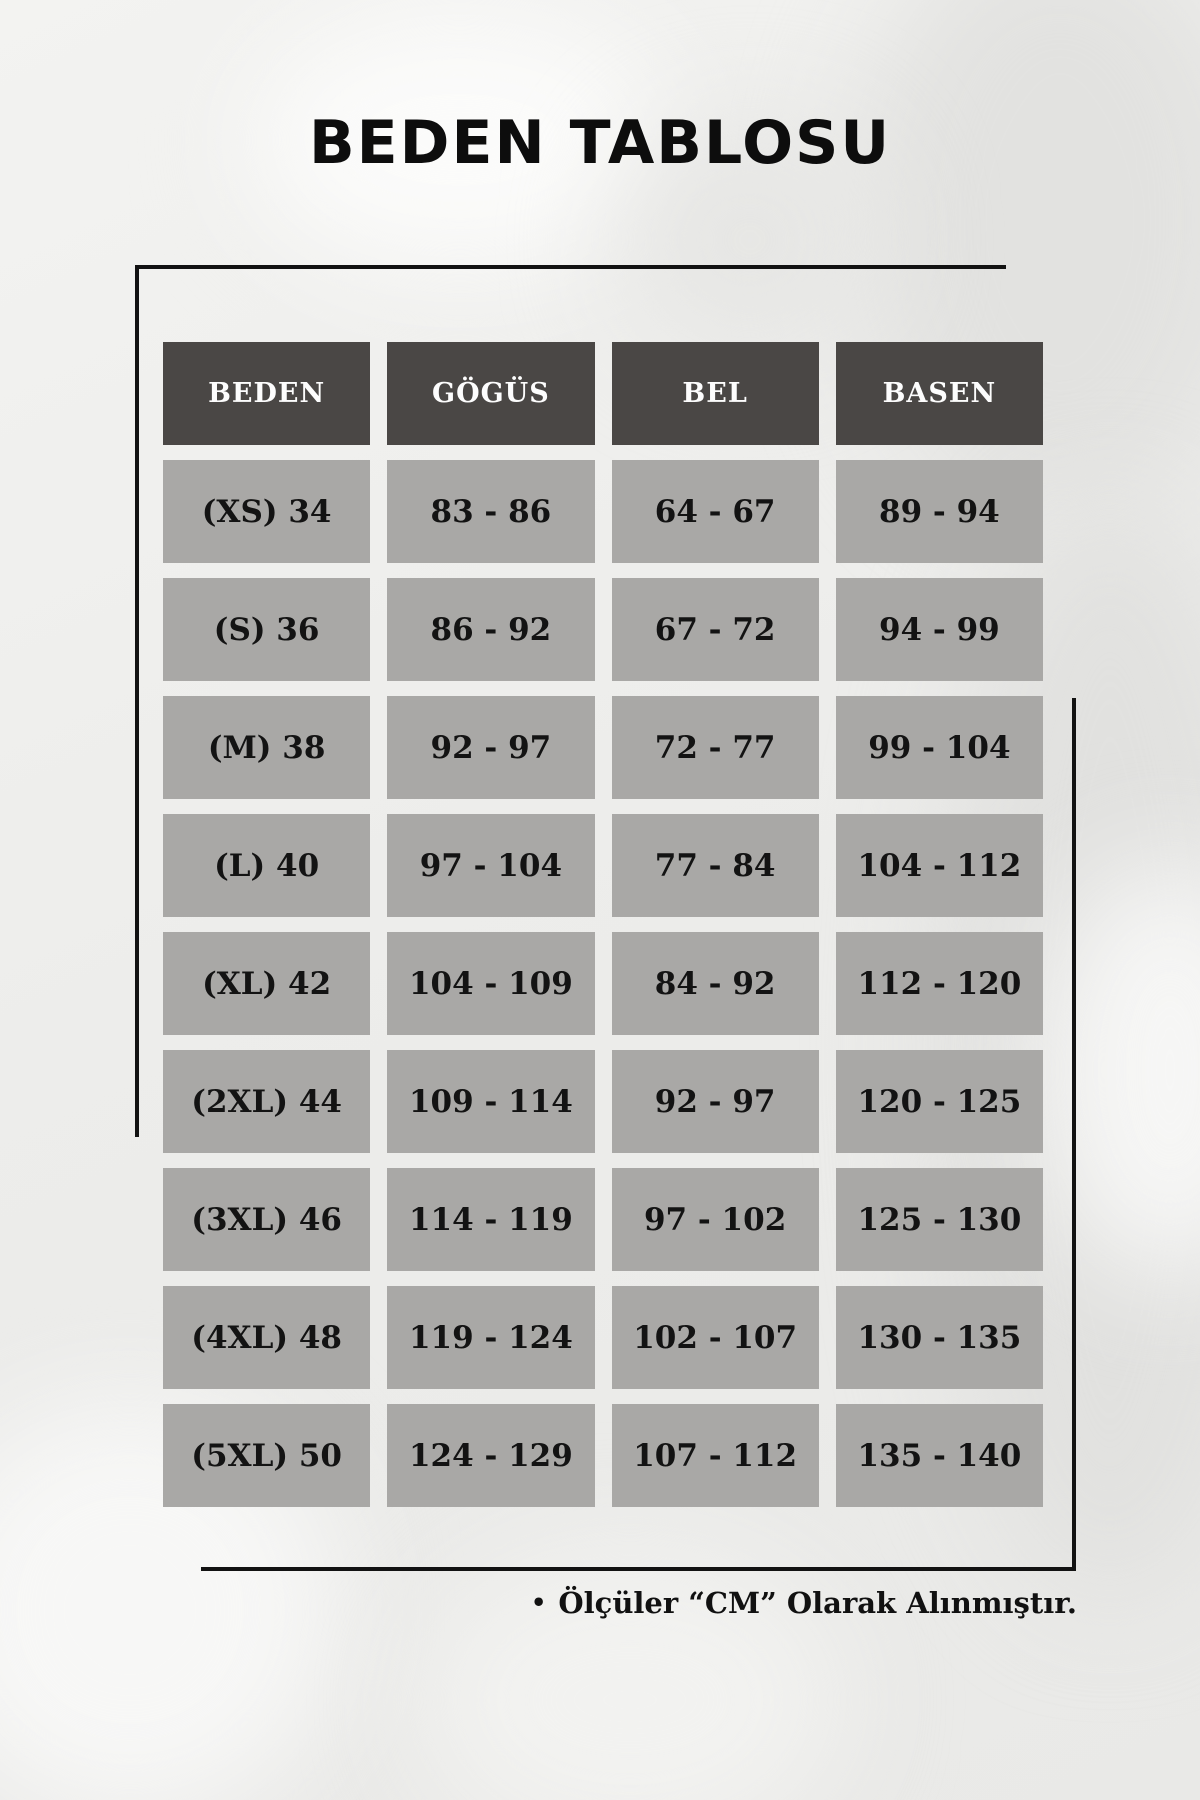 This screenshot has height=1800, width=1200. Describe the element at coordinates (267, 983) in the screenshot. I see `cell-r4-c0: (XL) 42` at that location.